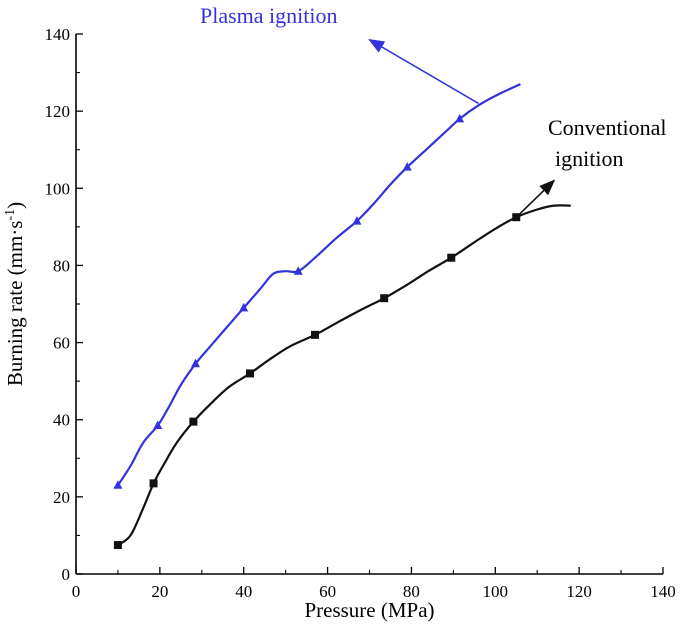 The image size is (700, 630). I want to click on y-tick-label: 140, so click(58, 34).